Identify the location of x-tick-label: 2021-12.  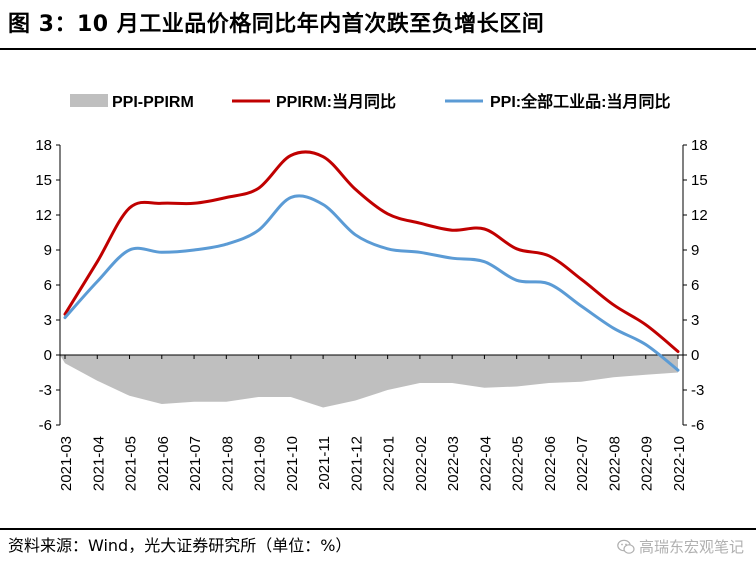
(356, 463).